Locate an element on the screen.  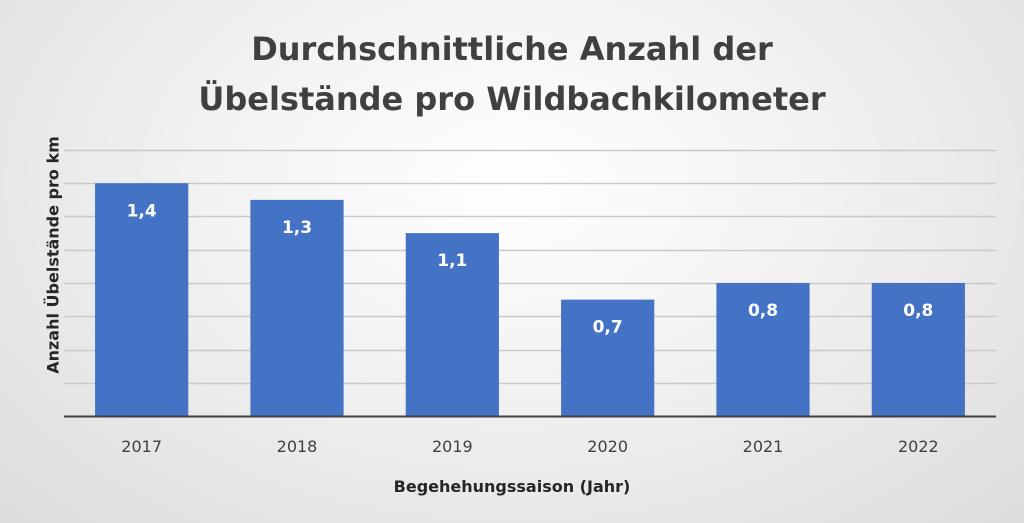
bar-2021 is located at coordinates (763, 349).